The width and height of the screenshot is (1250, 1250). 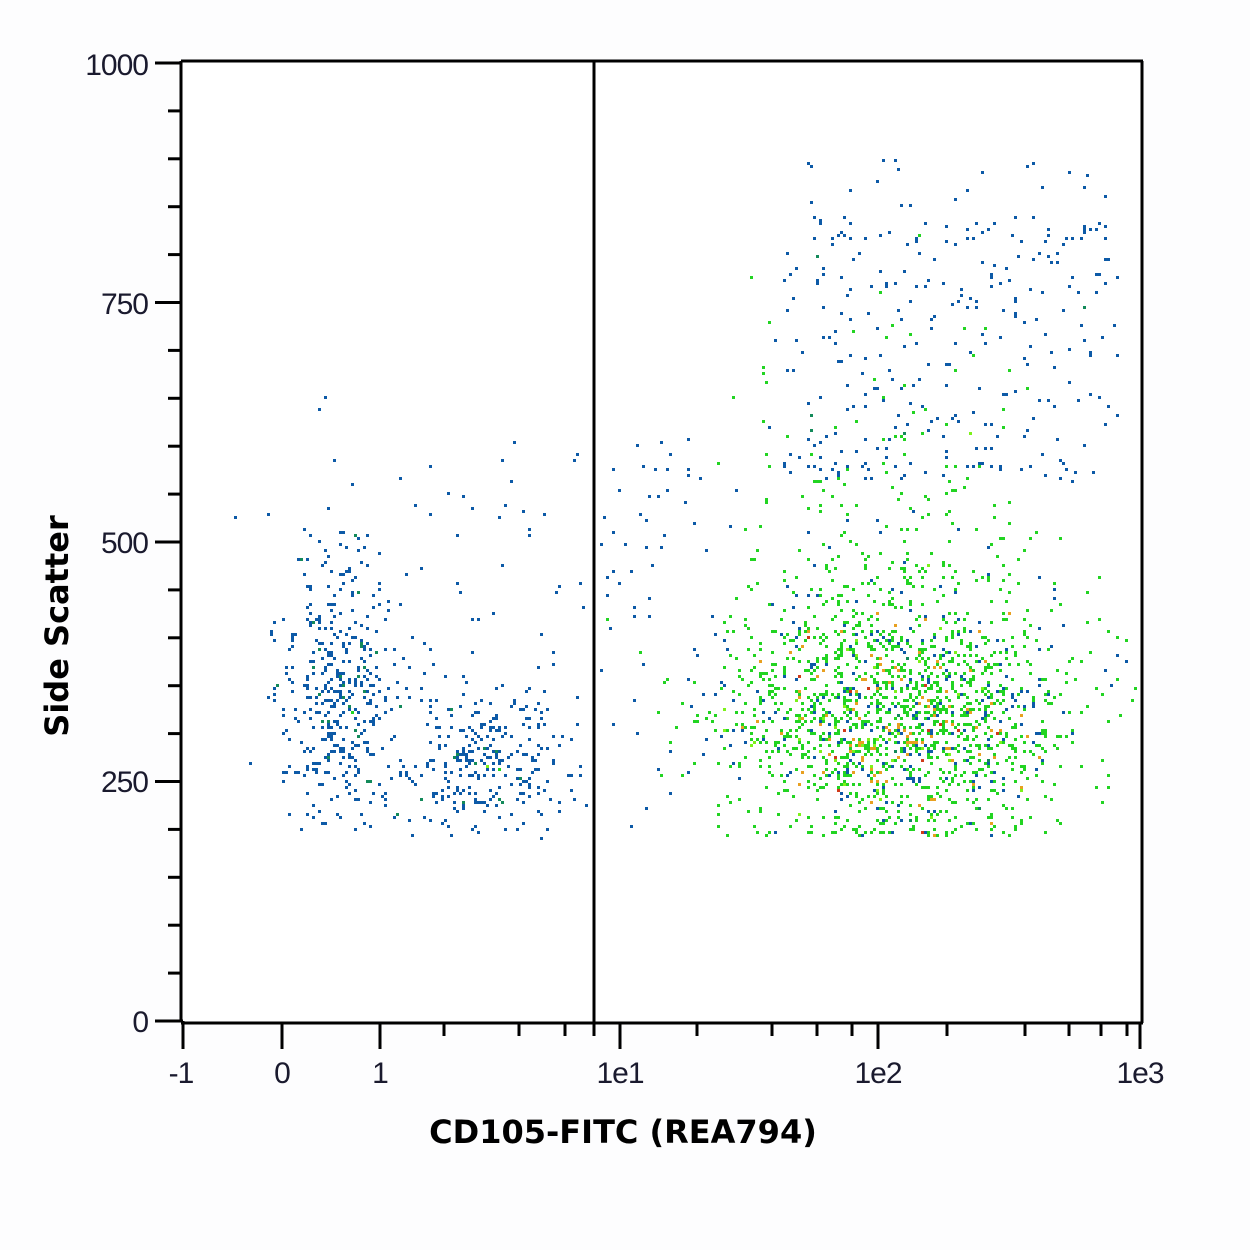 I want to click on y-tick-label: 0, so click(x=140, y=1022).